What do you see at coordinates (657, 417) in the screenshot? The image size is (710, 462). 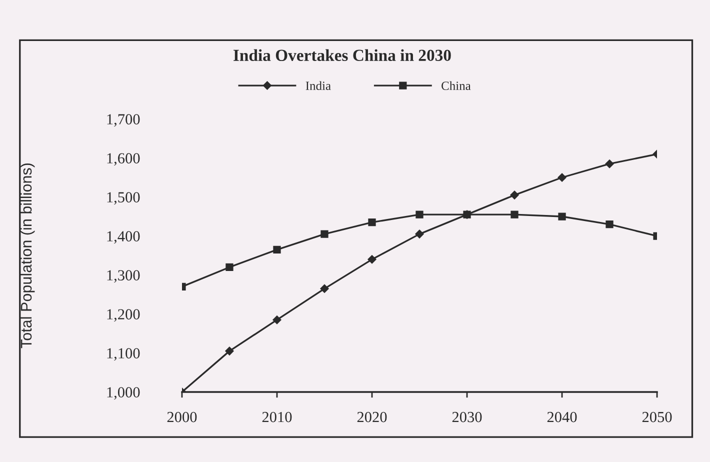 I see `x-tick-label: 2050` at bounding box center [657, 417].